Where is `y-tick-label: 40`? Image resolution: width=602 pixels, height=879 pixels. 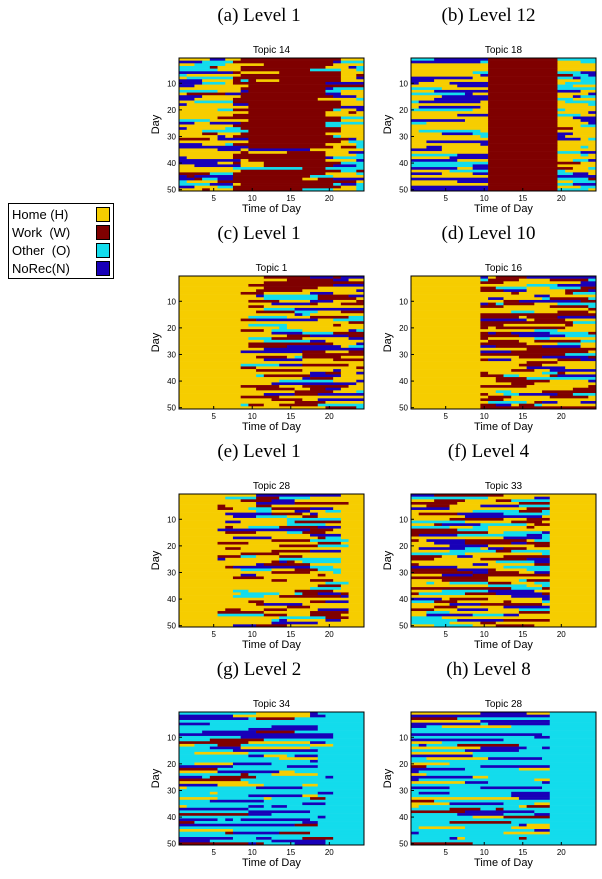
y-tick-label: 40 is located at coordinates (403, 599).